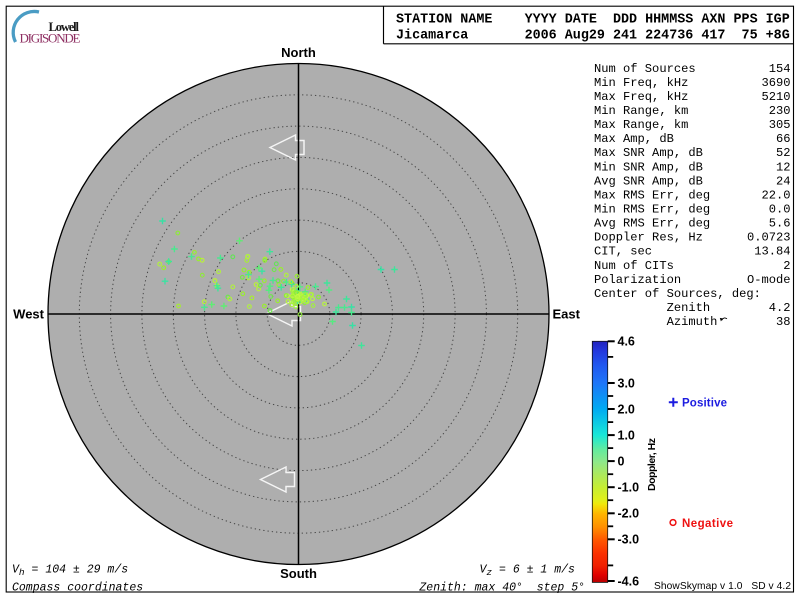 The image size is (800, 600). Describe the element at coordinates (626, 342) in the screenshot. I see `svg-text: 4.6` at that location.